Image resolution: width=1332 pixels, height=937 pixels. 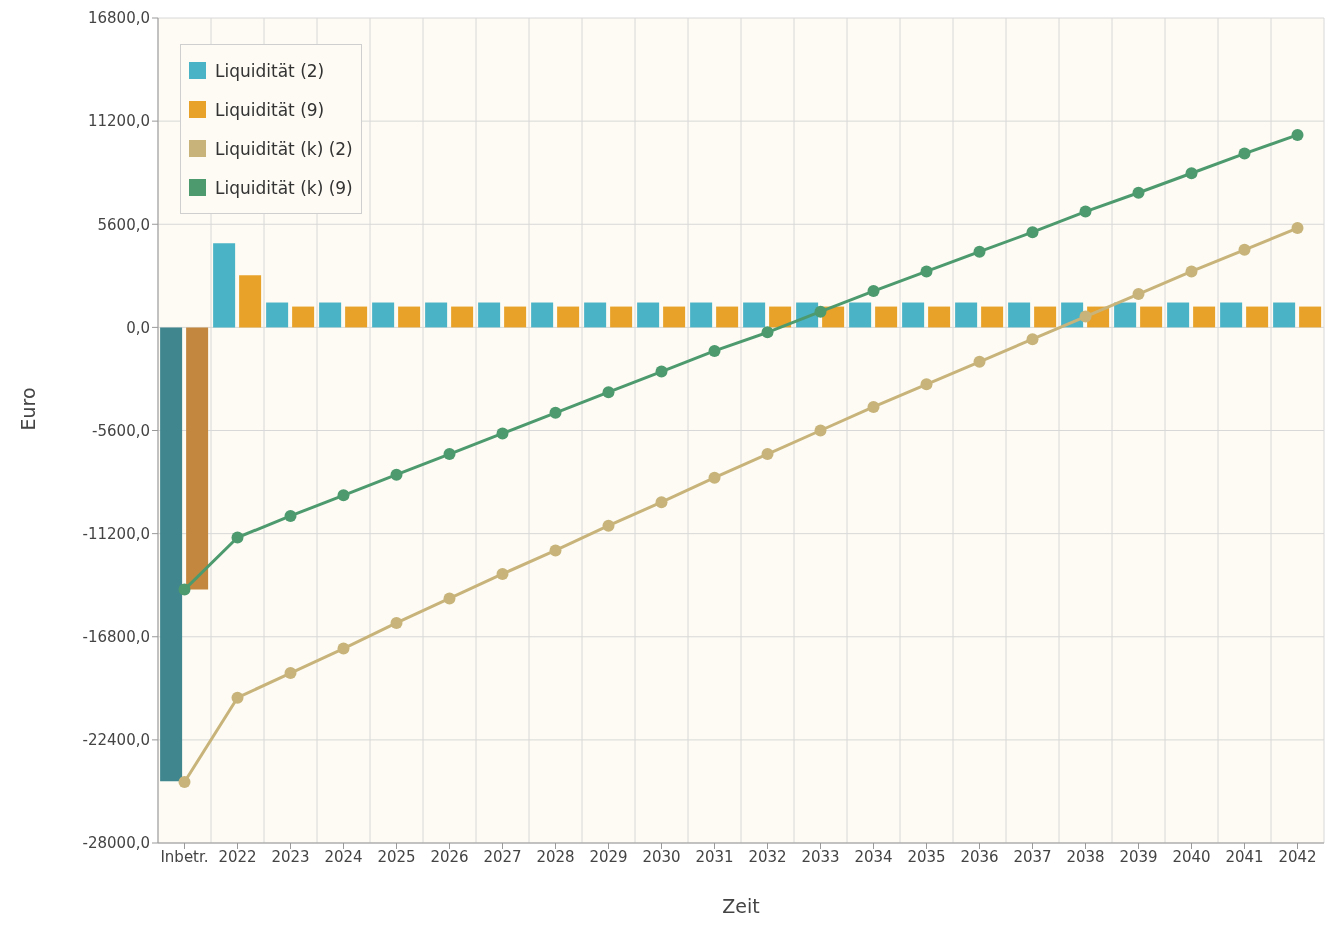 What do you see at coordinates (343, 856) in the screenshot?
I see `x-tick-label: 2024` at bounding box center [343, 856].